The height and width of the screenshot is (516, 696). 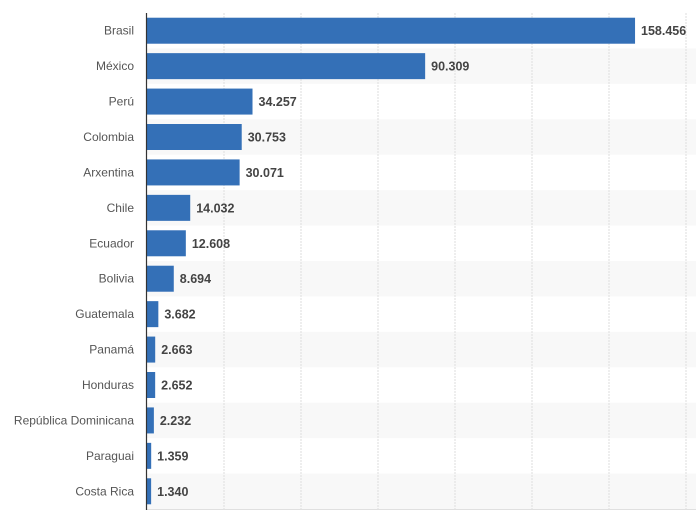 I want to click on data-label: 1.340, so click(x=172, y=492).